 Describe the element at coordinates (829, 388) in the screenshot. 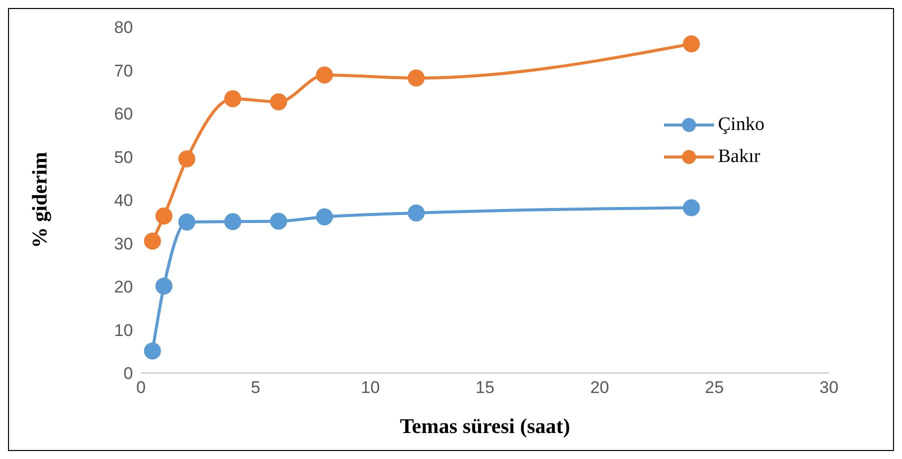

I see `x-tick-label: 30` at that location.